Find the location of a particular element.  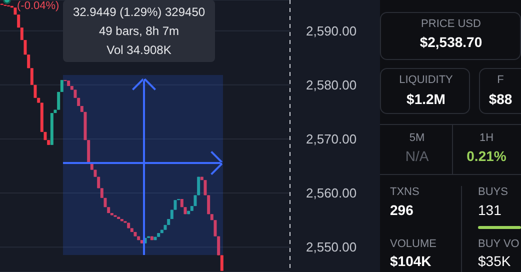

y-tick-label: 2,570.00 is located at coordinates (331, 139).